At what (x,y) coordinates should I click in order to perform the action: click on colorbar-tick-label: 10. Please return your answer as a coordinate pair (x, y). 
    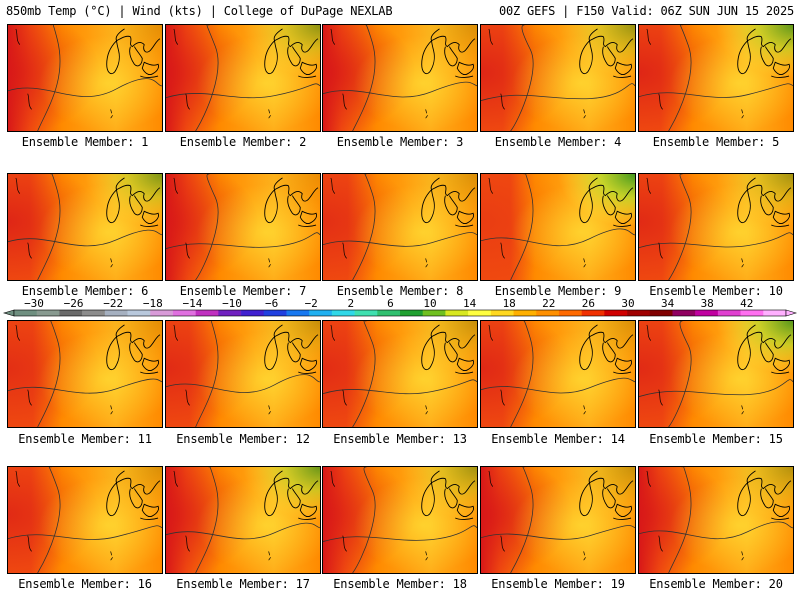
    Looking at the image, I should click on (429, 303).